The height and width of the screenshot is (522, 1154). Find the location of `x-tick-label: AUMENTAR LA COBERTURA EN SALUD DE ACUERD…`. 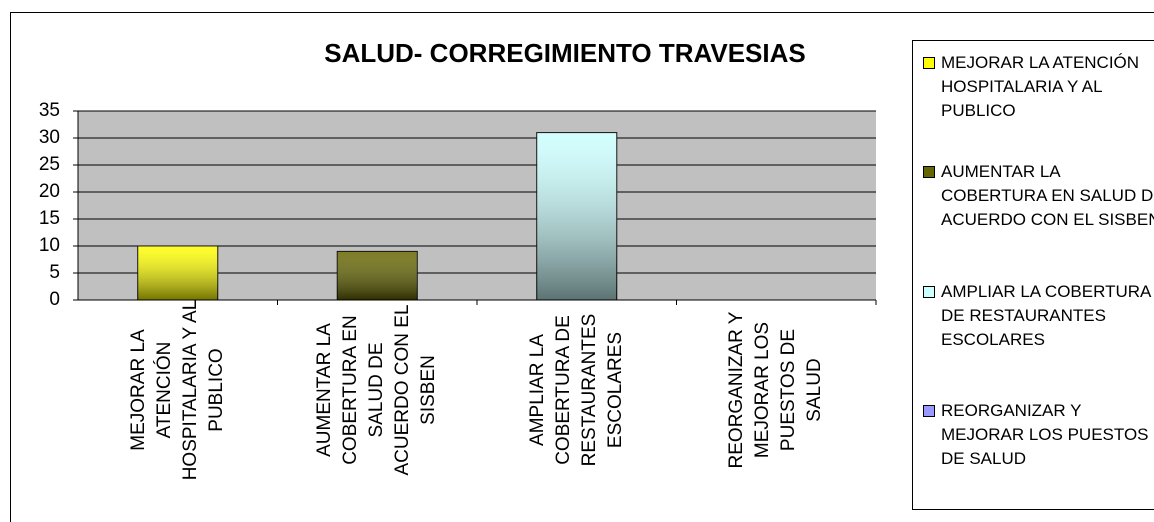

x-tick-label: AUMENTAR LA COBERTURA EN SALUD DE ACUERD… is located at coordinates (377, 390).